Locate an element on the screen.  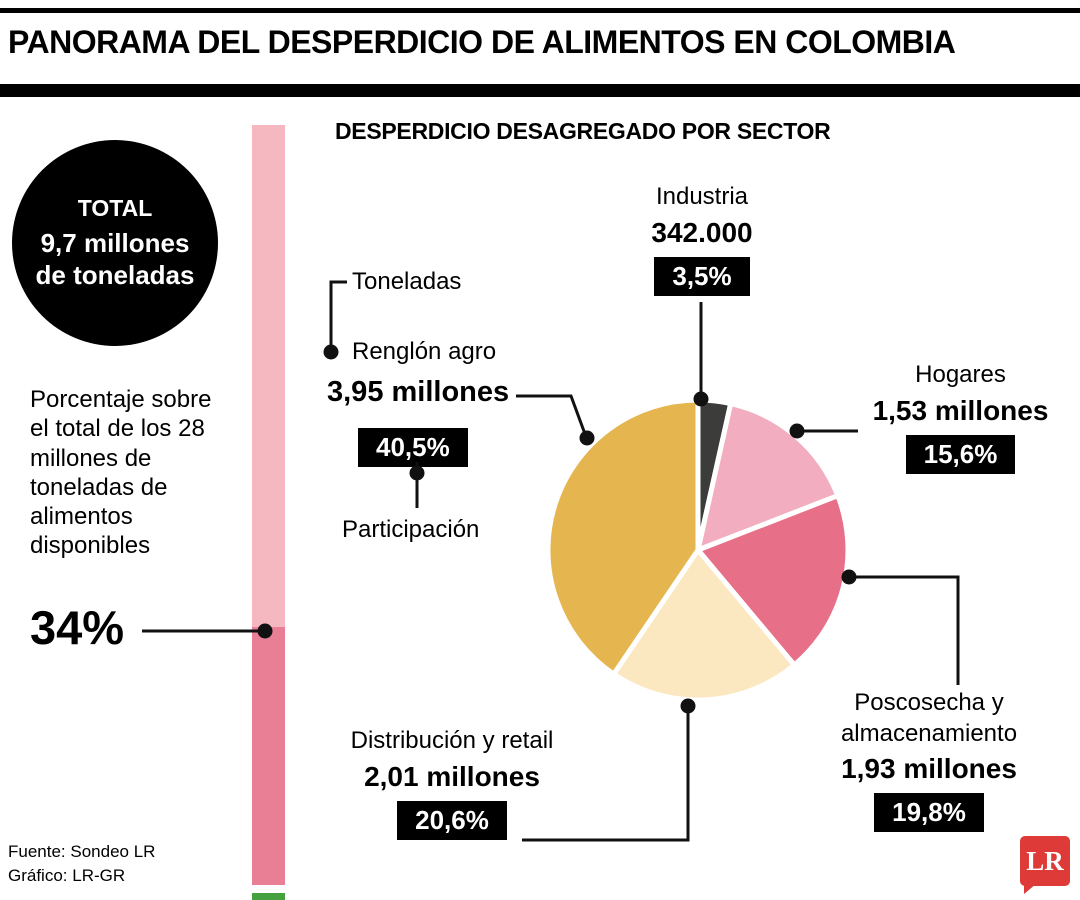
sector-tons-poscosecha: 1,93 millones is located at coordinates (929, 769).